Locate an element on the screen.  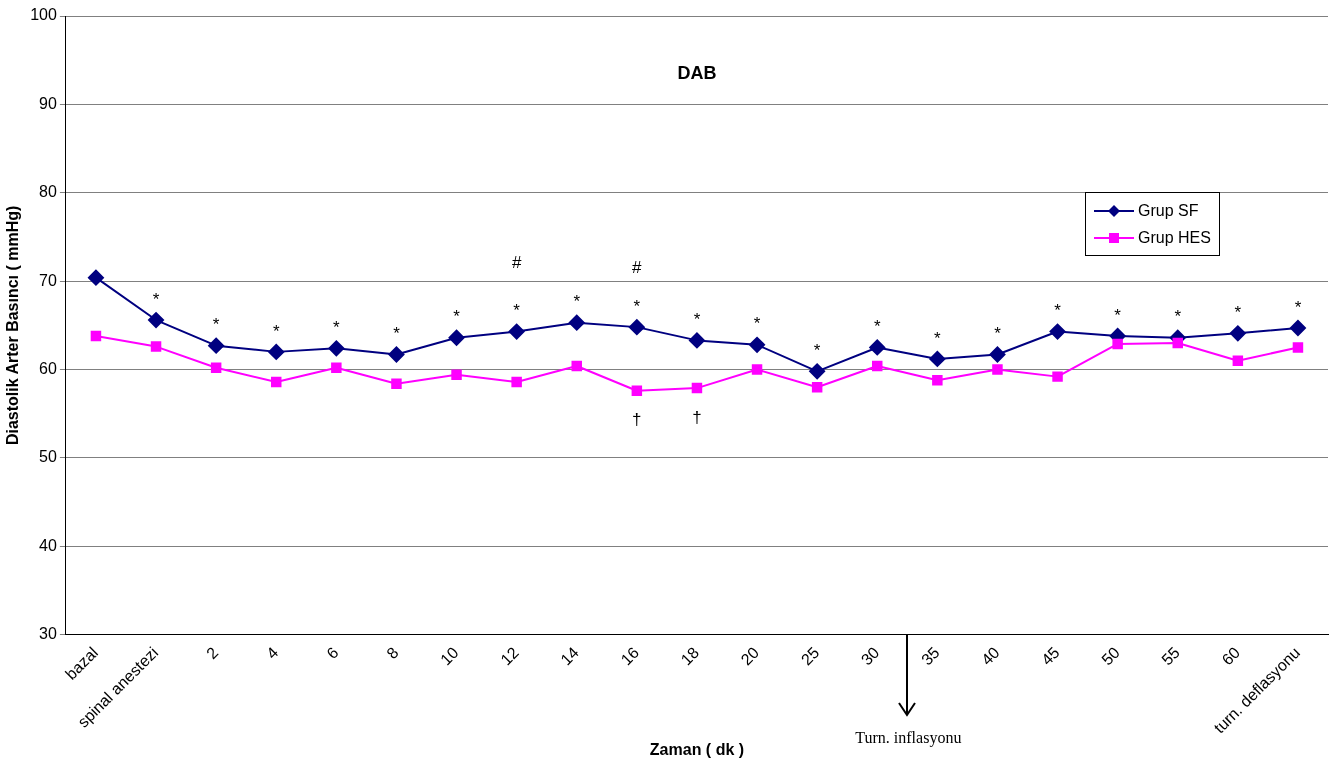
x-tick-label: 40 is located at coordinates (990, 656).